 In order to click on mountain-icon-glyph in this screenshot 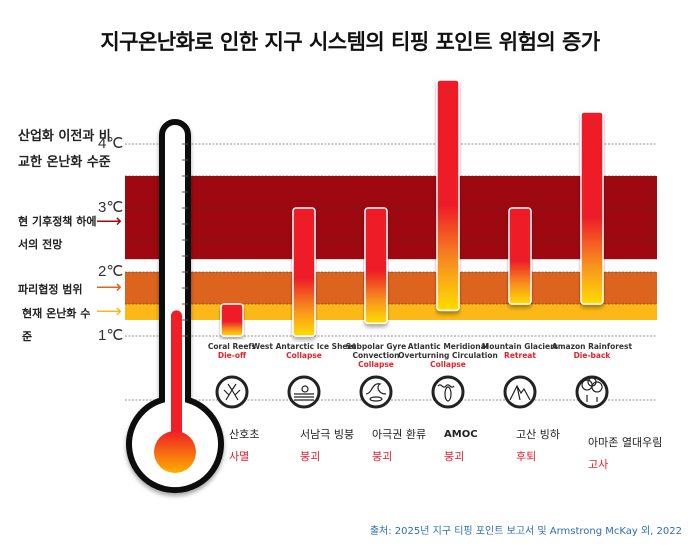, I will do `click(520, 392)`.